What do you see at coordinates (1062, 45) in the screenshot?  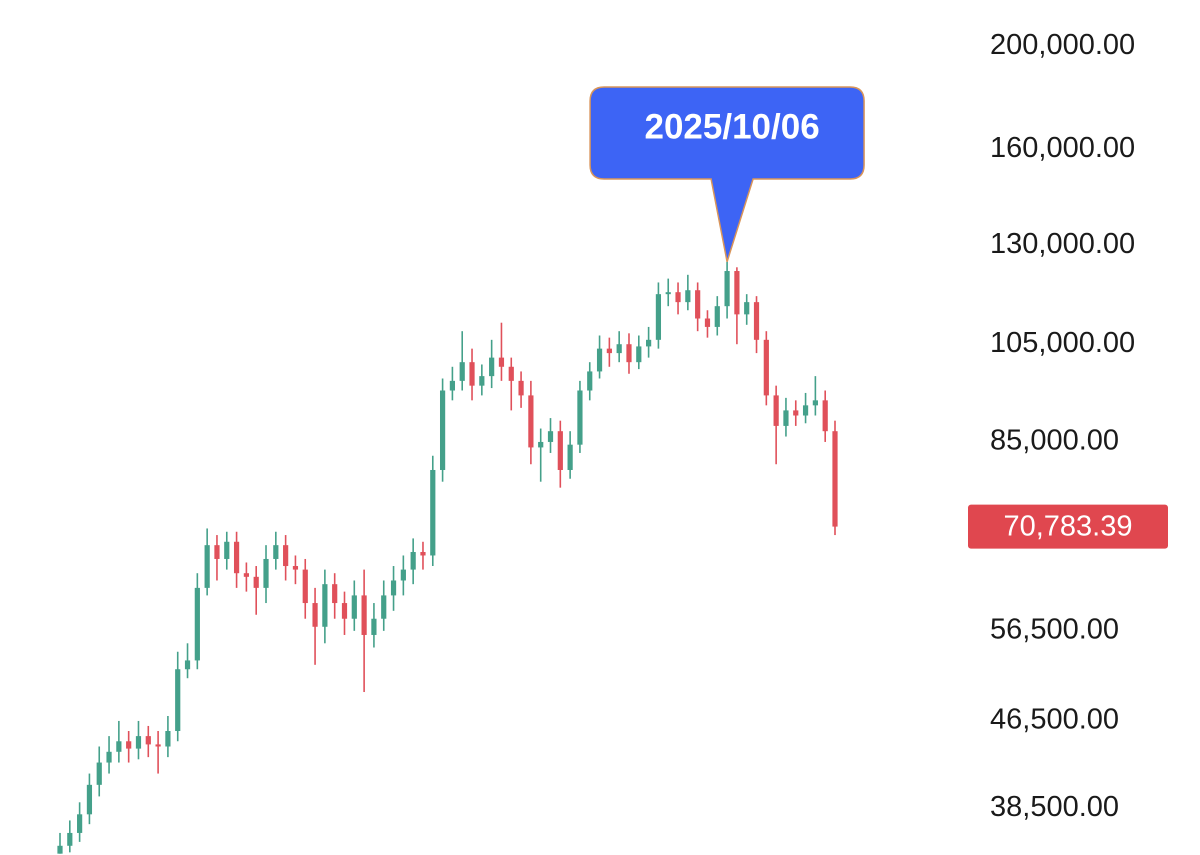 I see `y-tick-label: 200,000.00` at bounding box center [1062, 45].